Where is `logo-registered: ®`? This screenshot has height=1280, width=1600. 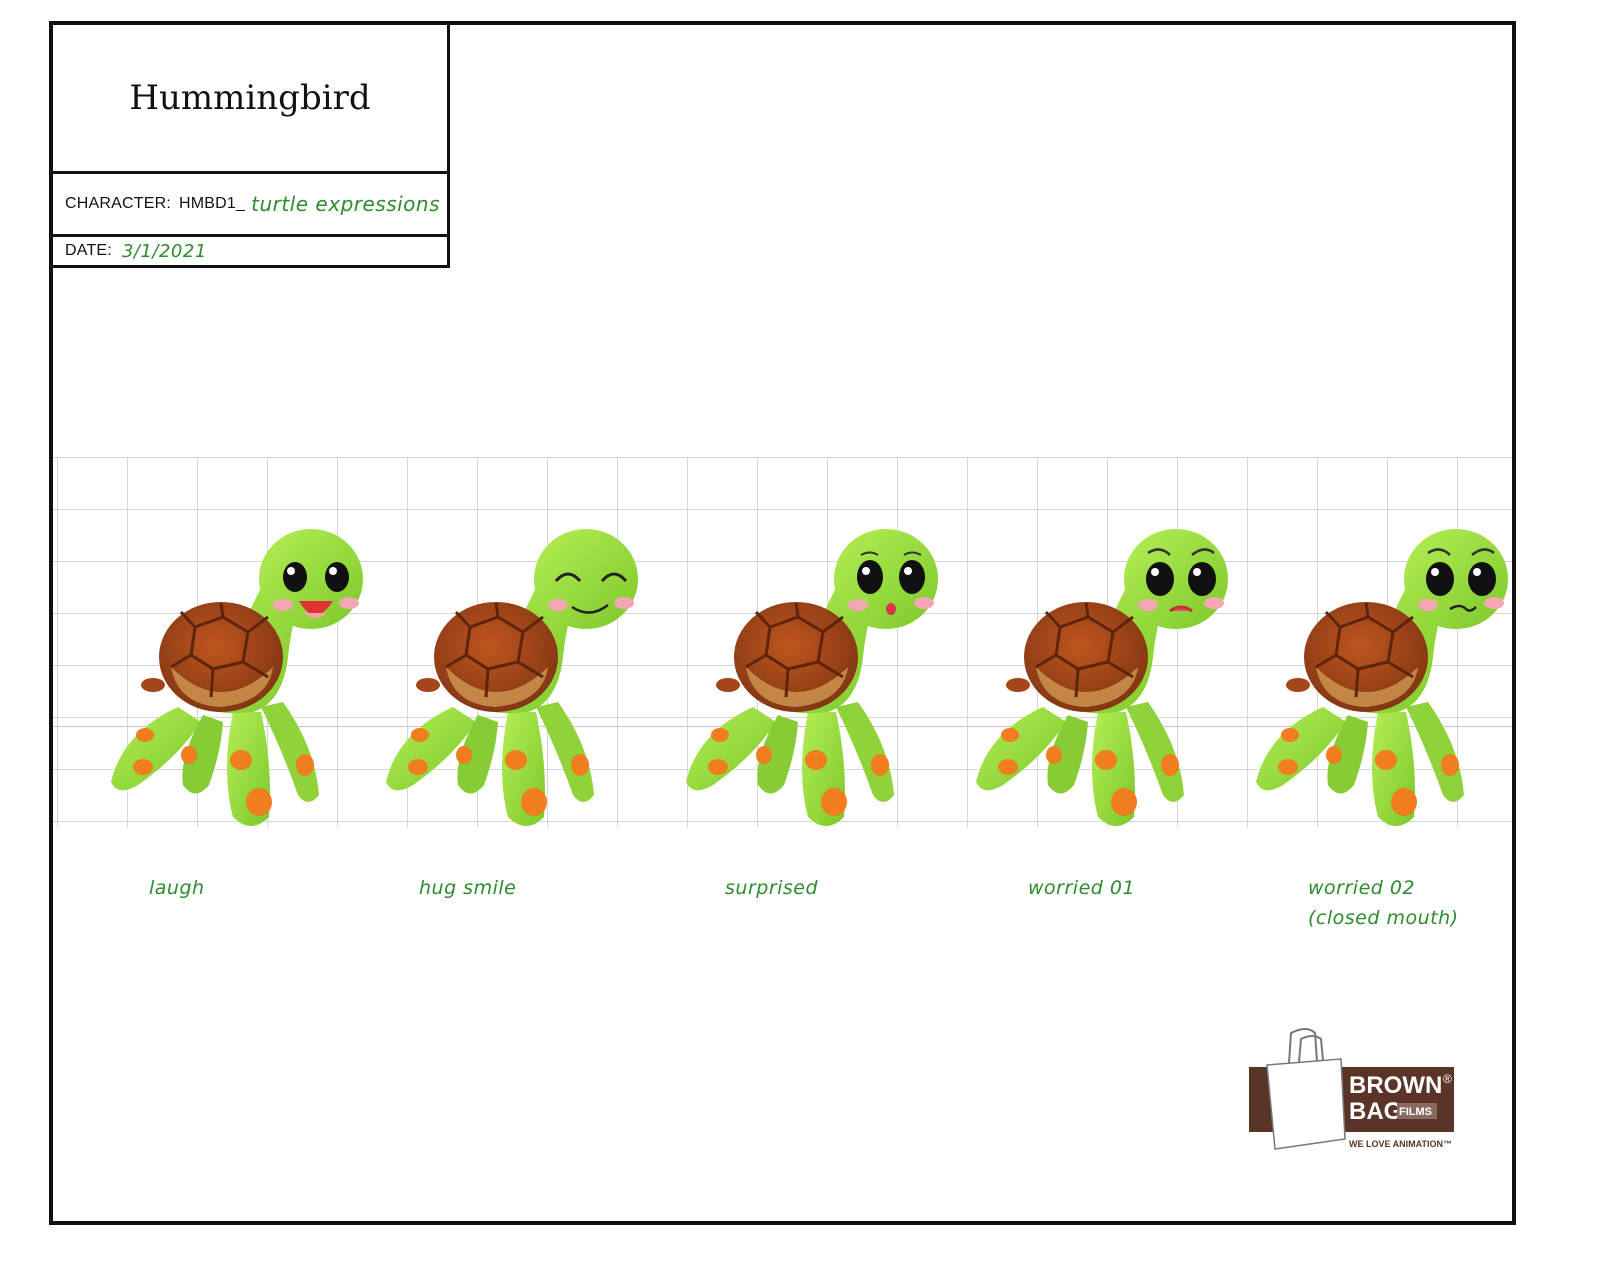 logo-registered: ® is located at coordinates (1447, 1079).